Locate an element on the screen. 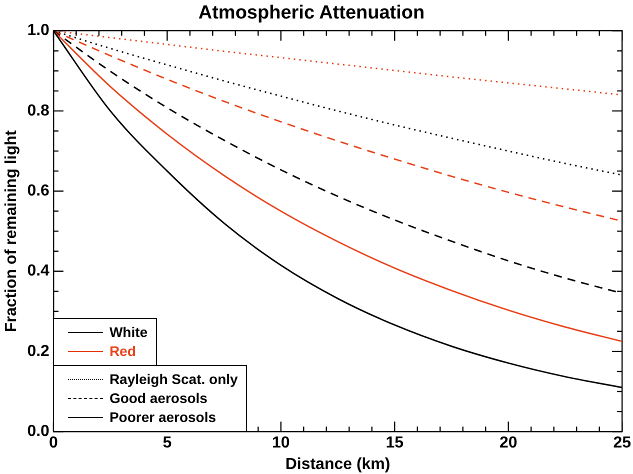 Image resolution: width=633 pixels, height=474 pixels. chart-title: Atmospheric Attenuation is located at coordinates (311, 13).